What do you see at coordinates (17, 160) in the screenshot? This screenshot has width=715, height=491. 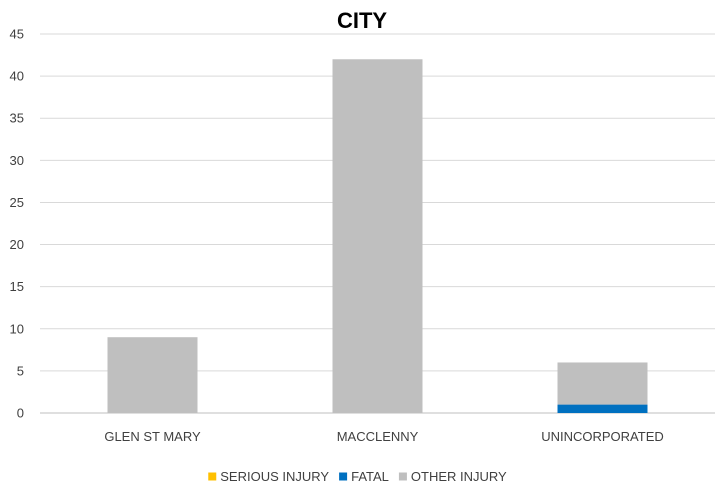 I see `y-tick-label: 30` at bounding box center [17, 160].